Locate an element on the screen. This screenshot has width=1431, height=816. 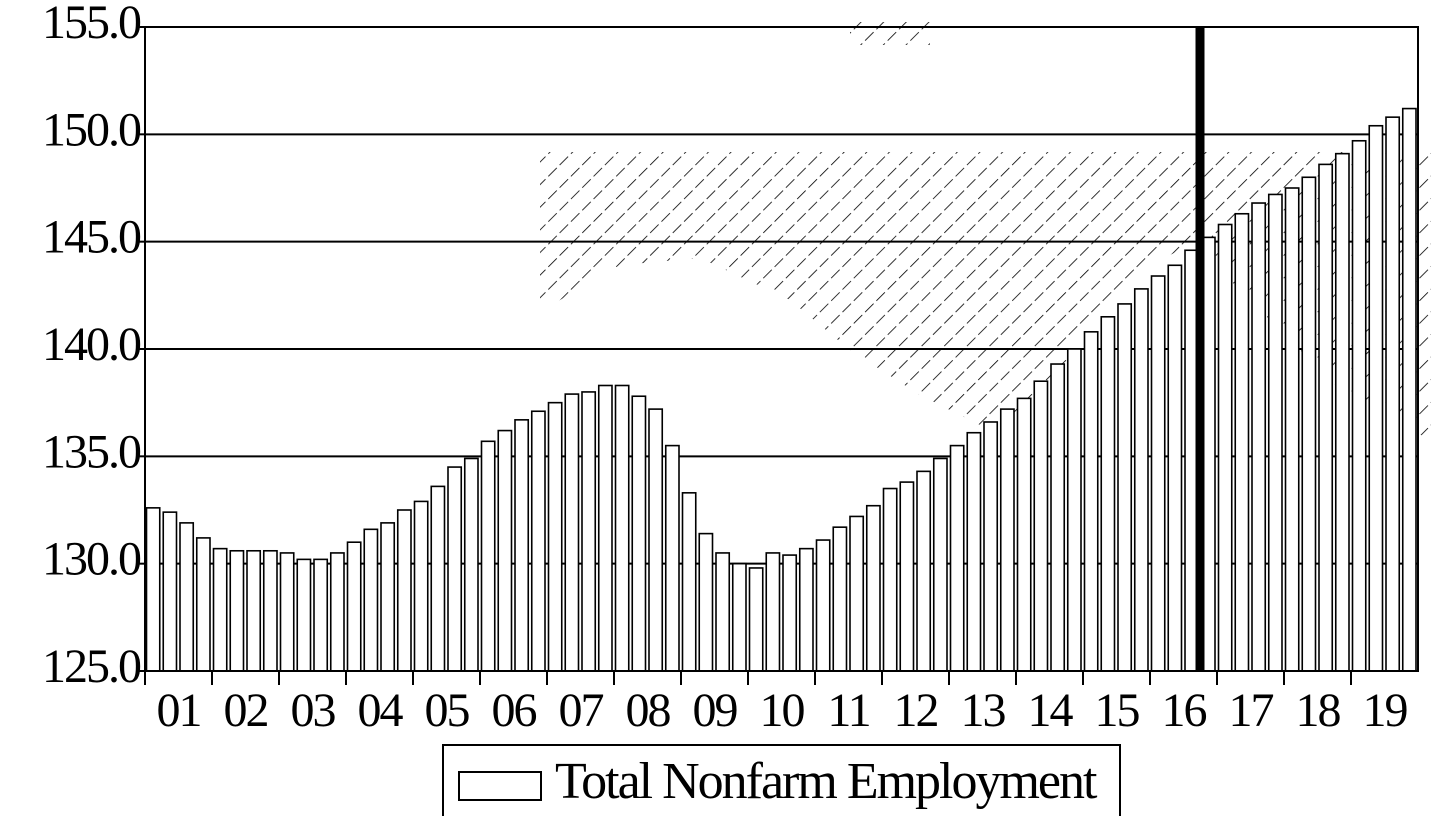
x-tick-label: 12 is located at coordinates (916, 710).